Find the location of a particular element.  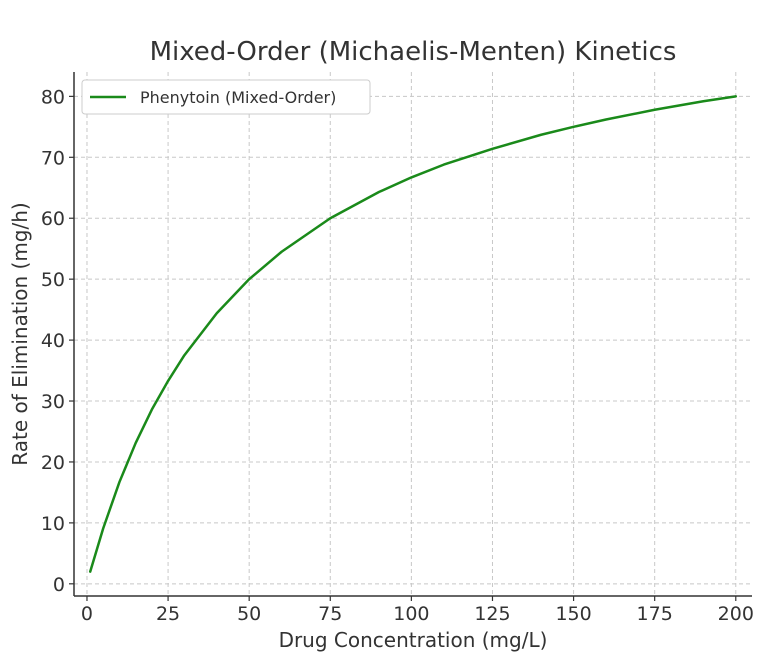

y-tick-label: 0 is located at coordinates (59, 585).